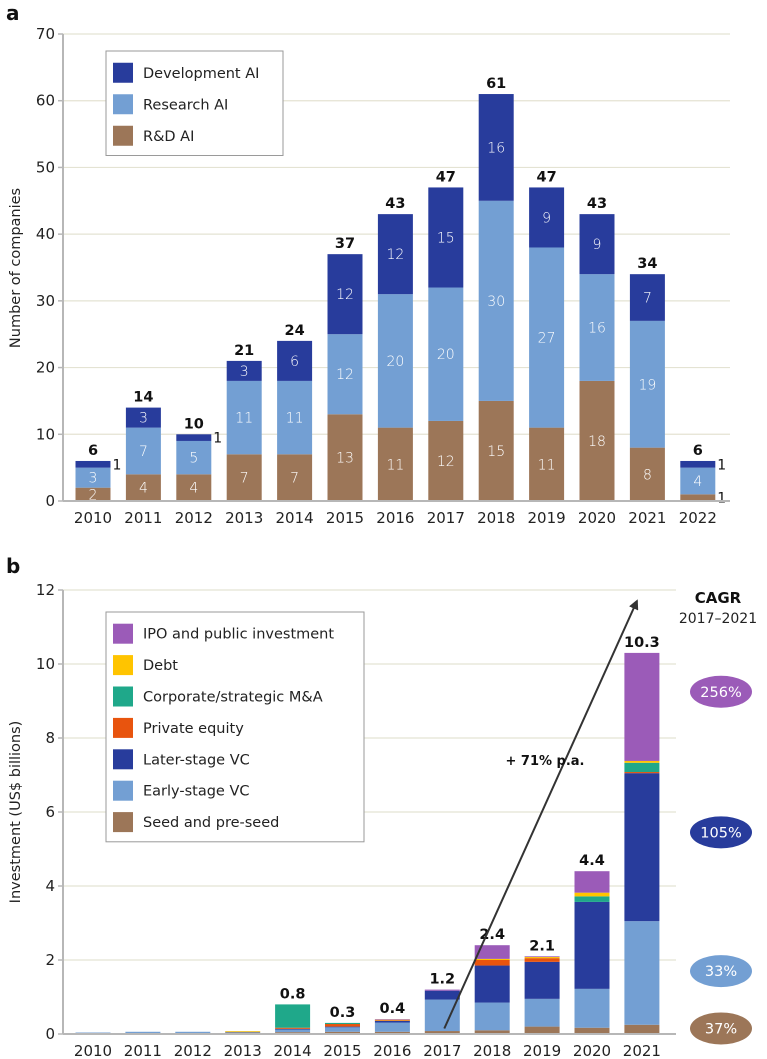 This screenshot has height=1059, width=767. Describe the element at coordinates (186, 72) in the screenshot. I see `legend-item-development-ai: Development AI` at that location.